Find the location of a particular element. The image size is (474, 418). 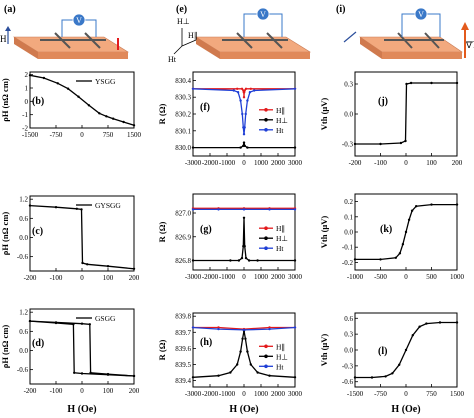

legend-label: Ht is located at coordinates (280, 366).